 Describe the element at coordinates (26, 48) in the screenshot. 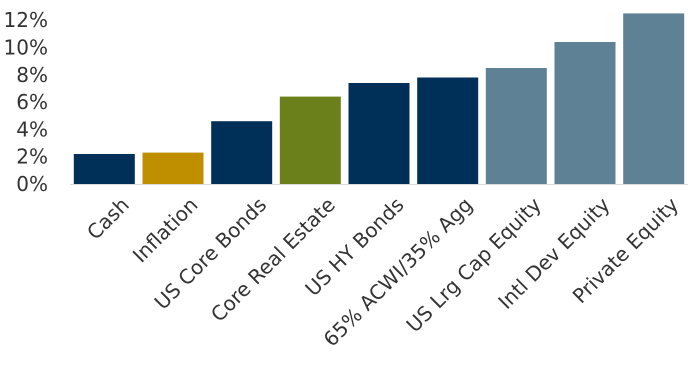

I see `y-tick-label: 10%` at that location.